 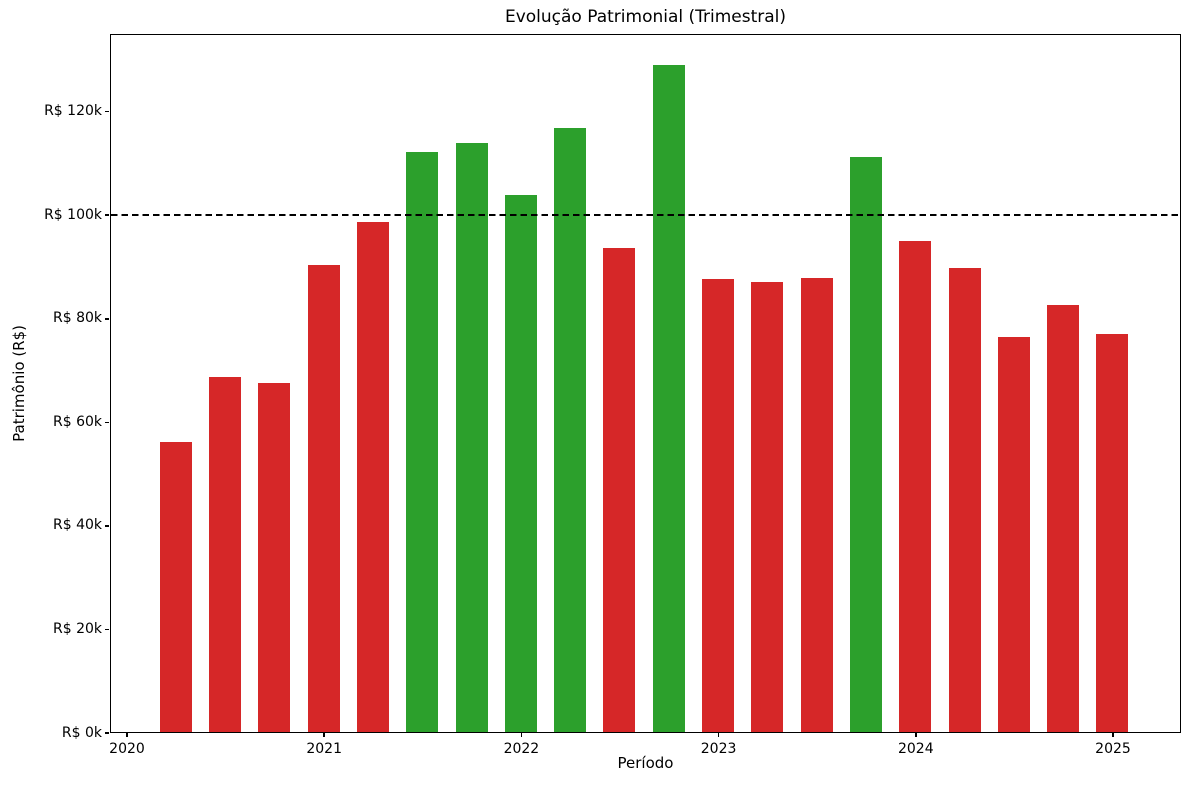 What do you see at coordinates (570, 429) in the screenshot?
I see `bar-2022-Q2` at bounding box center [570, 429].